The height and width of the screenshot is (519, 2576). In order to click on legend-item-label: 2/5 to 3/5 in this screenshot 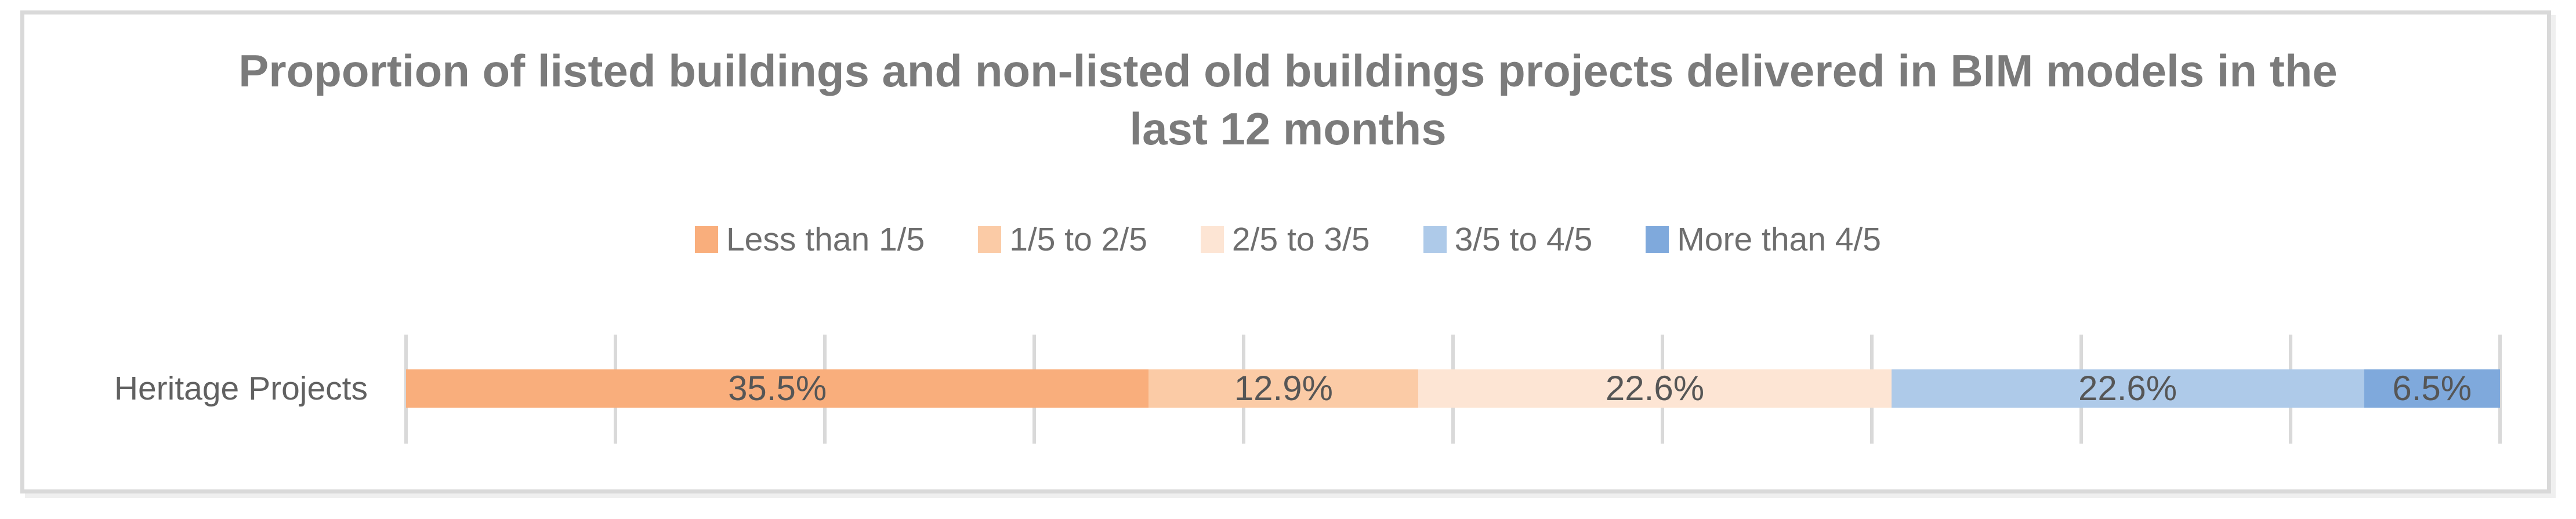, I will do `click(1301, 239)`.